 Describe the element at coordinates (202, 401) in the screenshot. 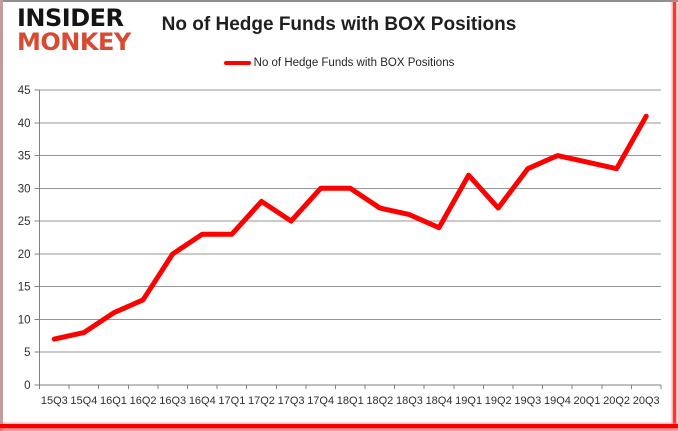

I see `x-axis-label: 16Q4` at that location.